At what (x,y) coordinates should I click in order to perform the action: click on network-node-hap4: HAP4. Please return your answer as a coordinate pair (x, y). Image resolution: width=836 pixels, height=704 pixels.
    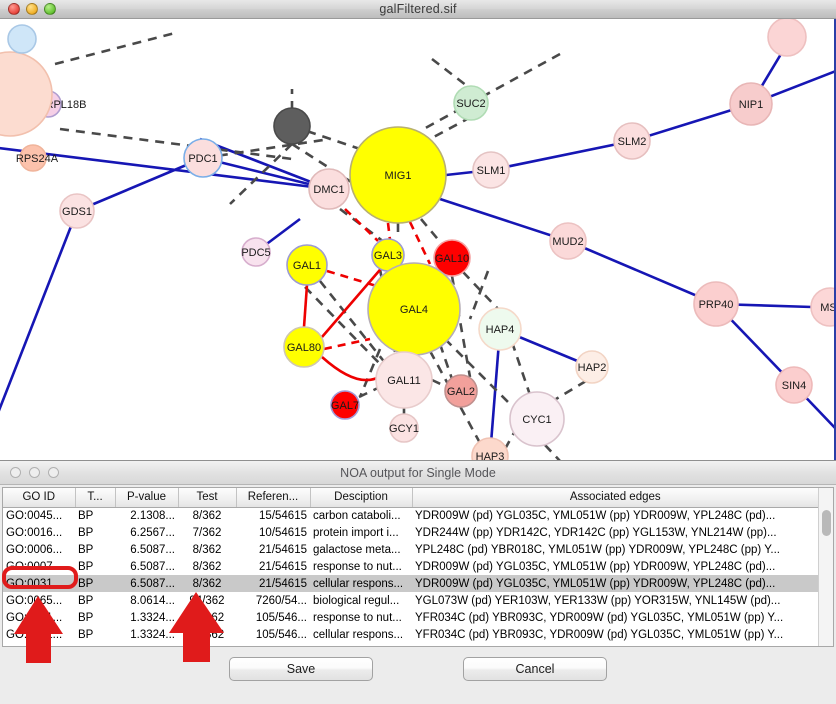
    Looking at the image, I should click on (500, 329).